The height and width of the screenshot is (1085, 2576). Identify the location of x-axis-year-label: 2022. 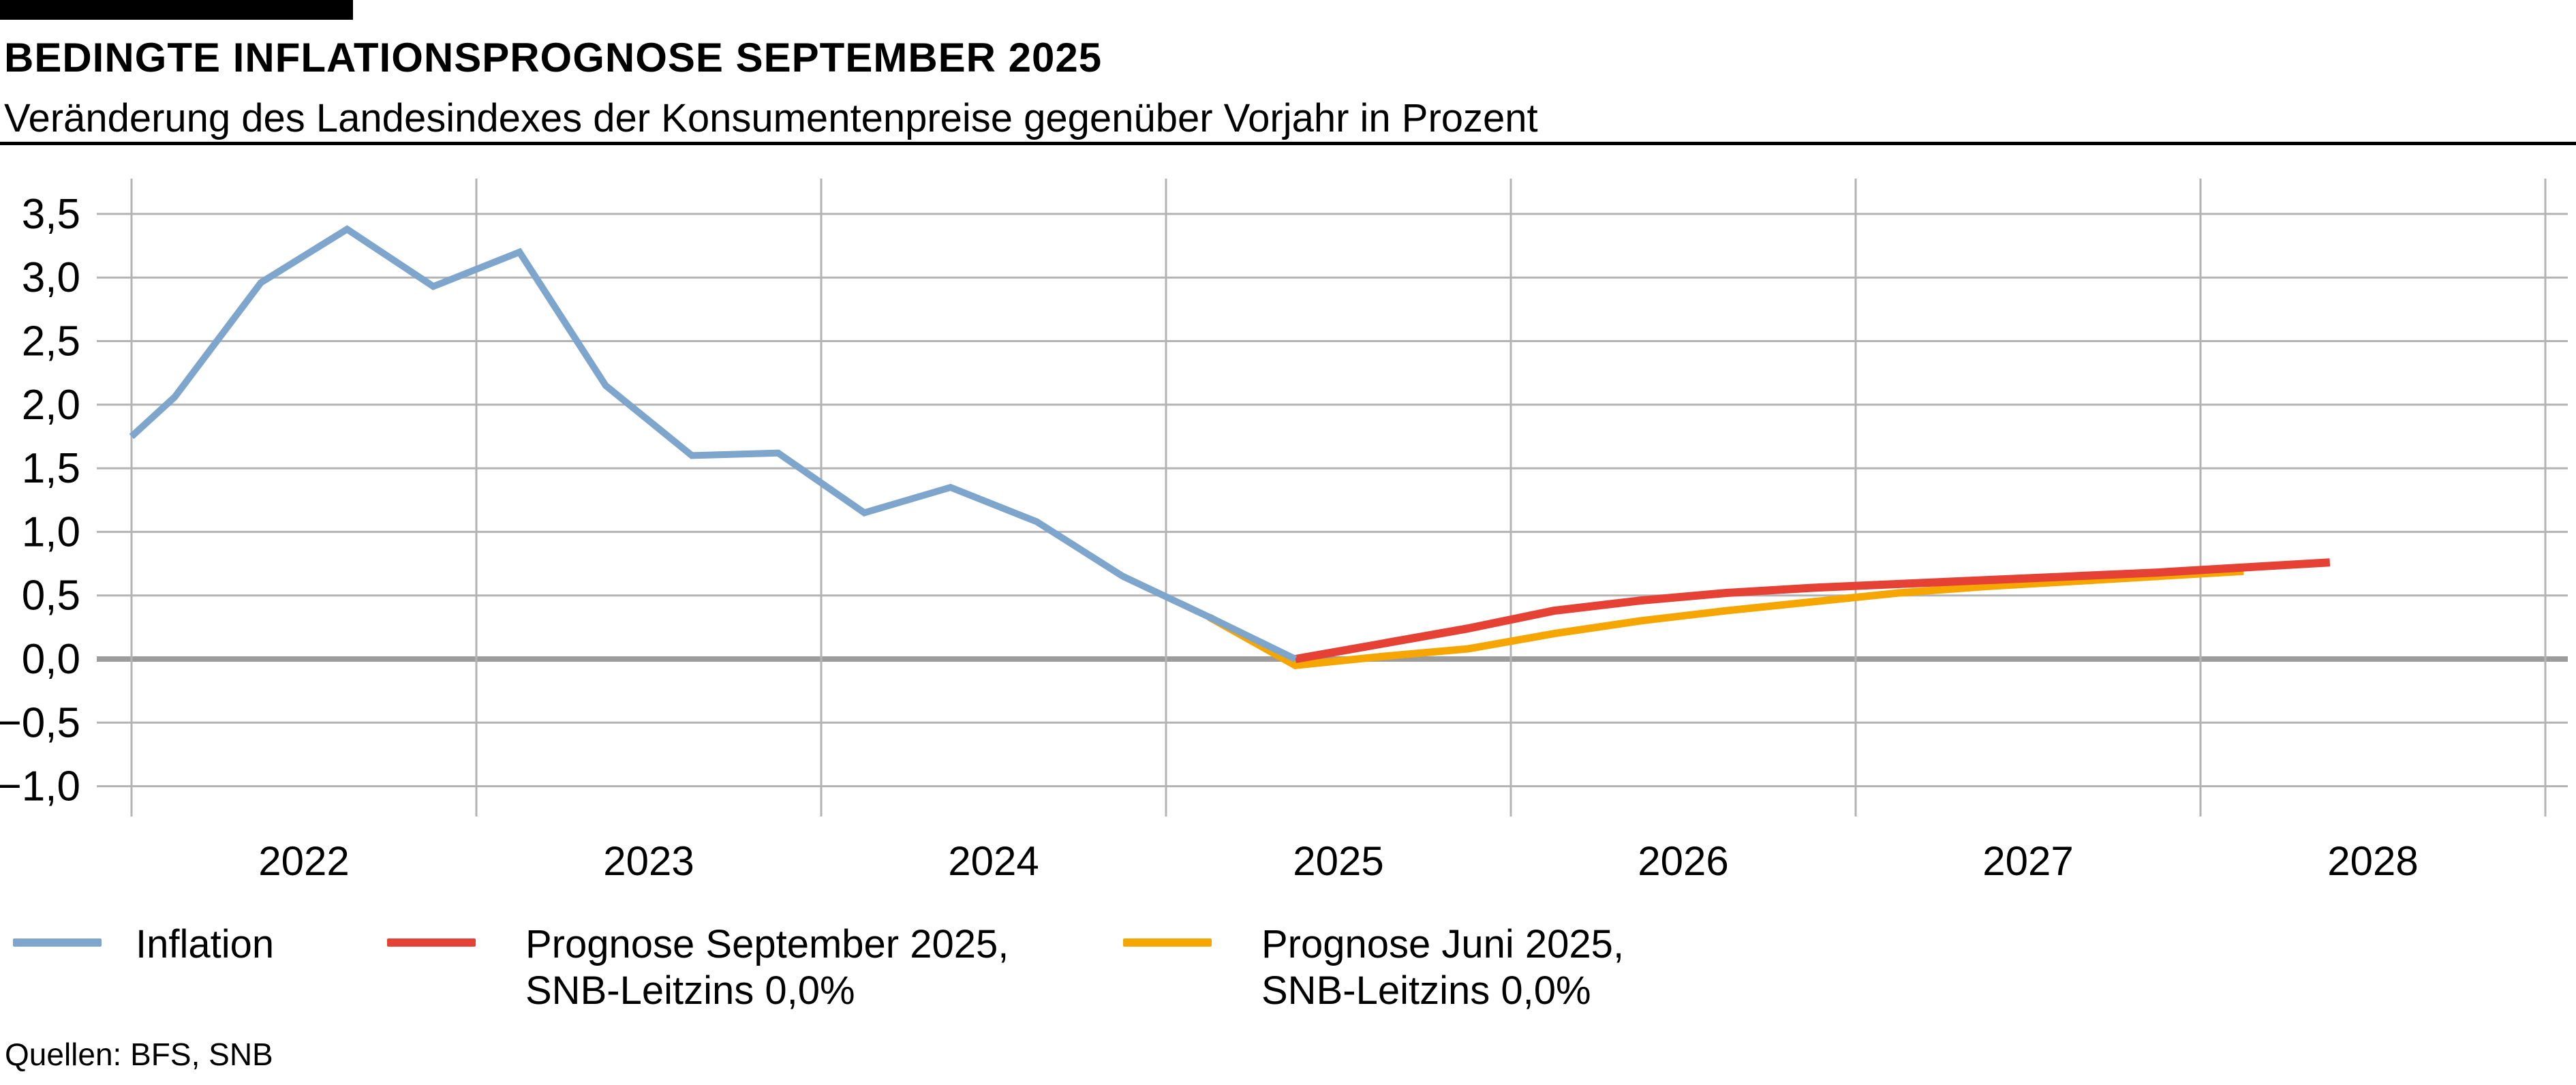
(303, 861).